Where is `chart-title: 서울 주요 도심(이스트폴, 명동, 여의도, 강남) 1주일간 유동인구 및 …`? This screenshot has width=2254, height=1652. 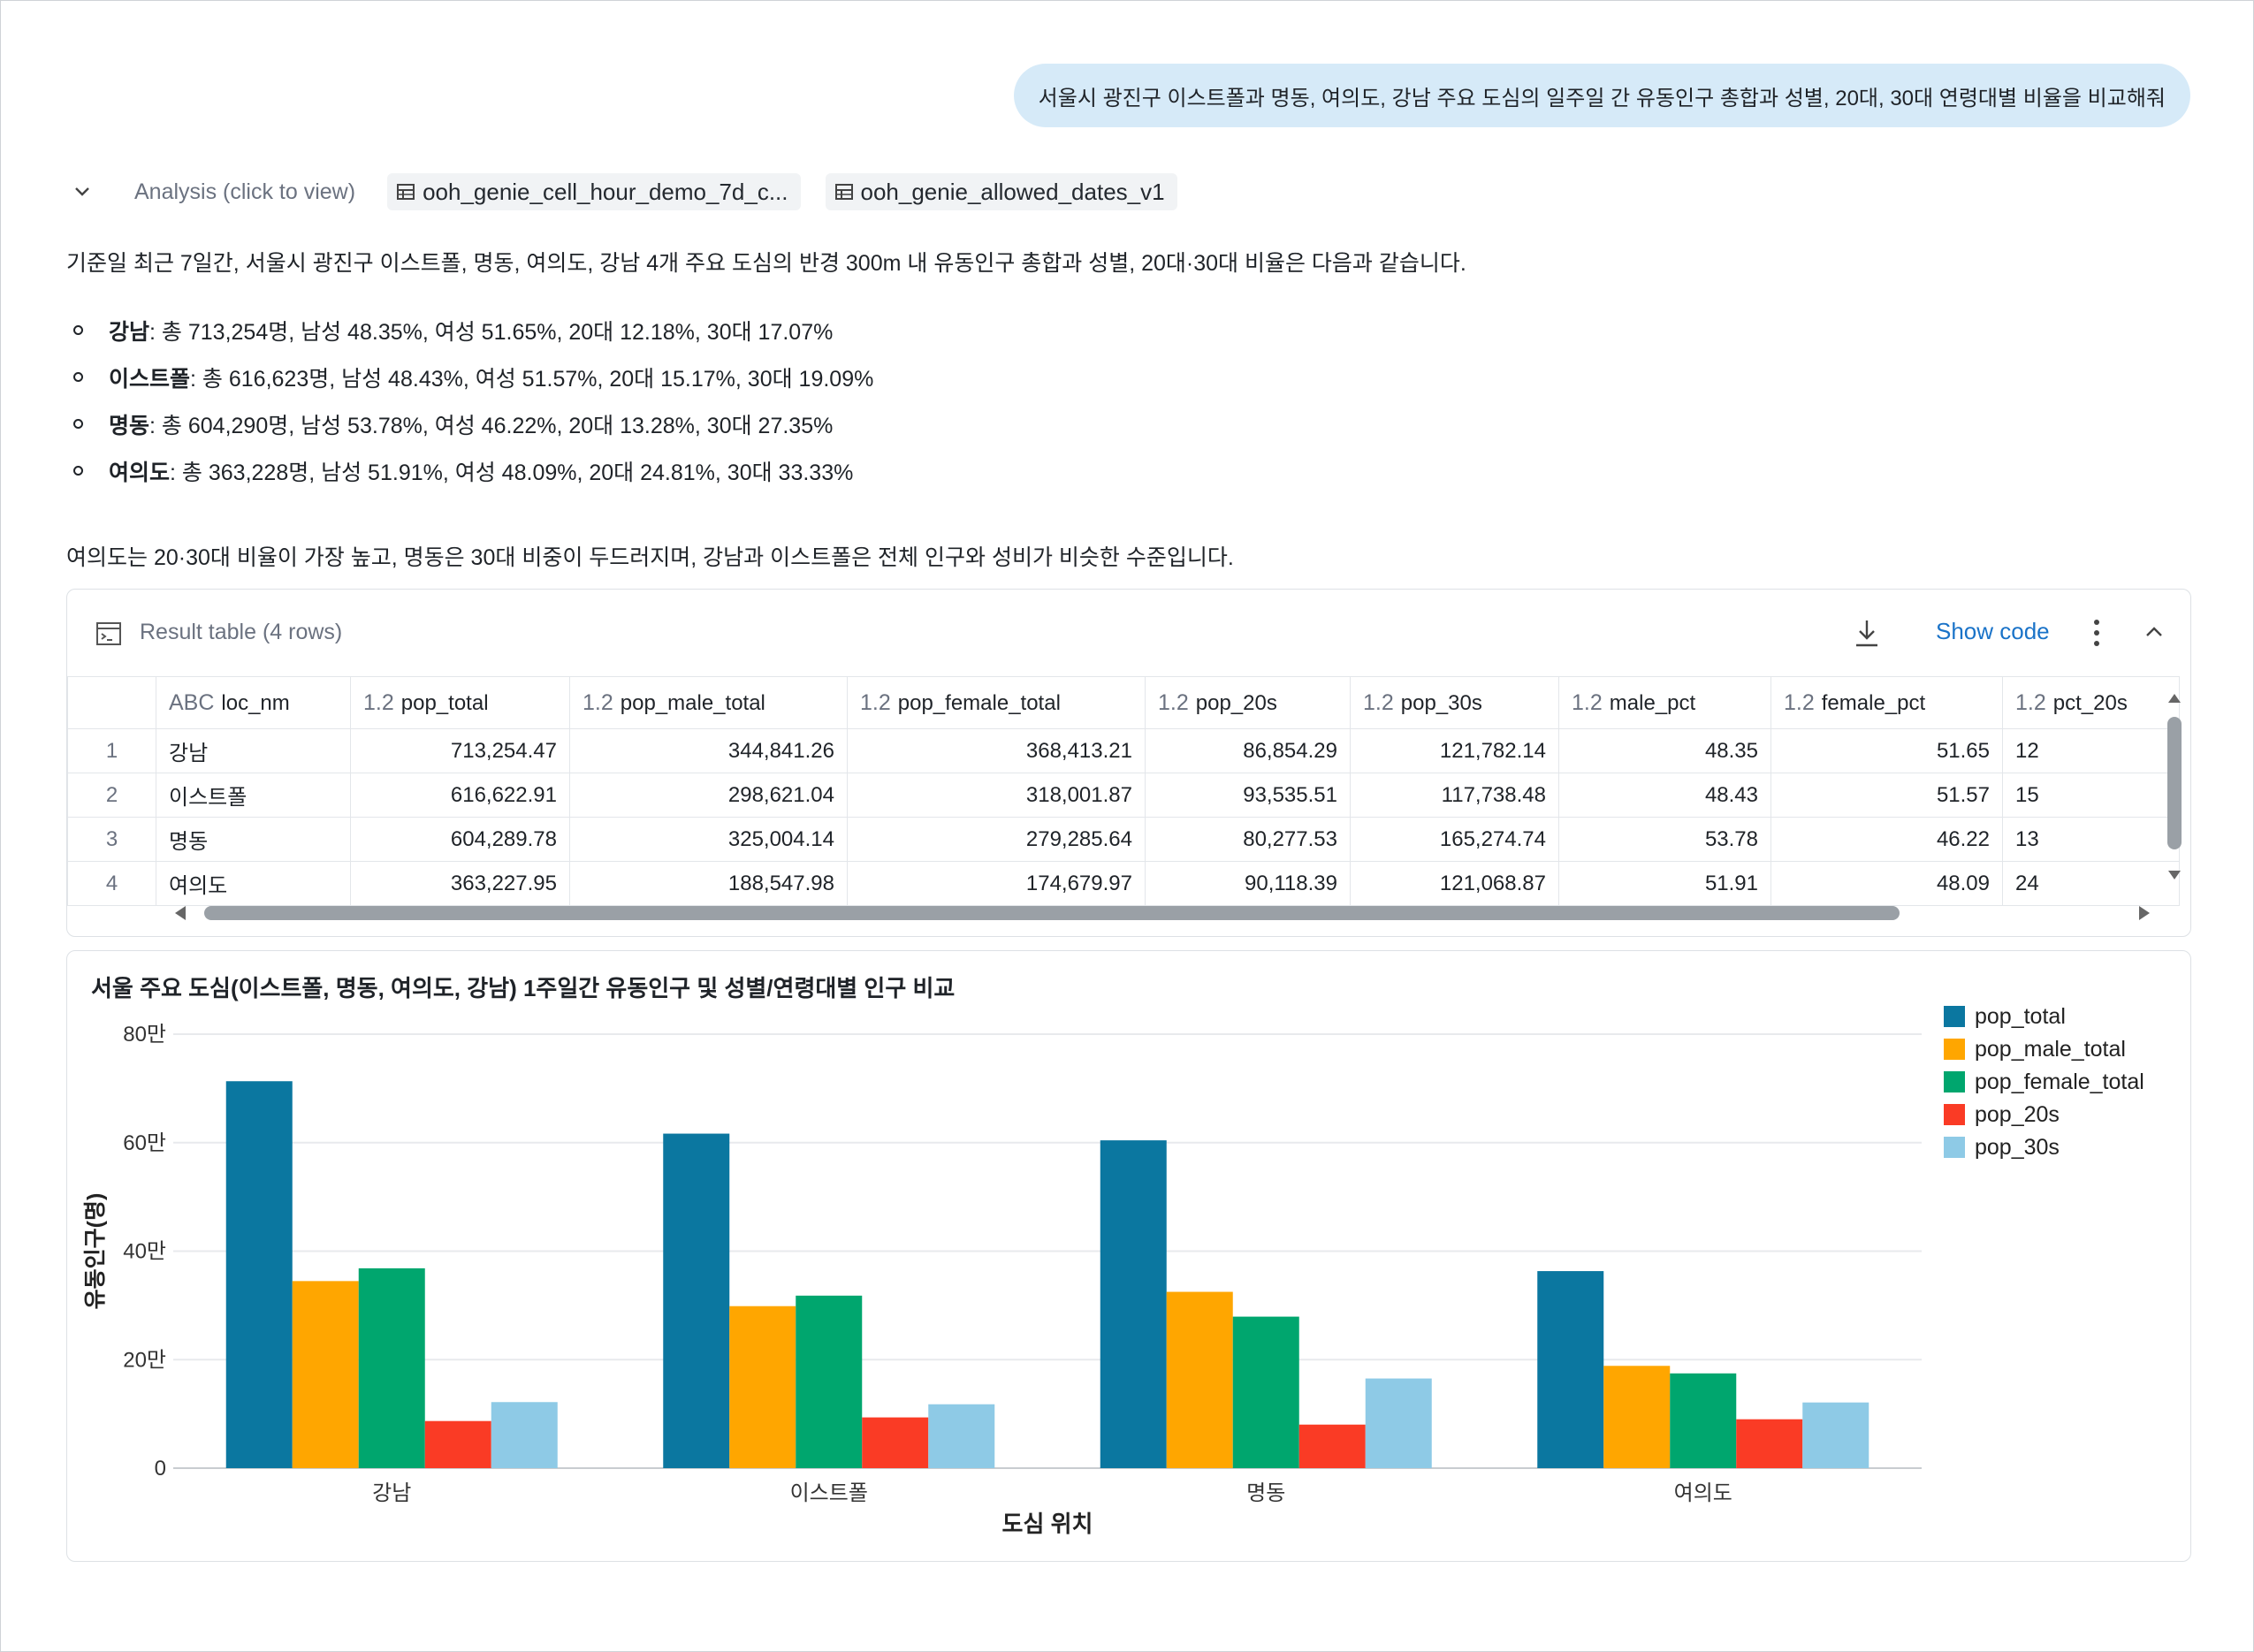
chart-title: 서울 주요 도심(이스트폴, 명동, 여의도, 강남) 1주일간 유동인구 및 … is located at coordinates (523, 988).